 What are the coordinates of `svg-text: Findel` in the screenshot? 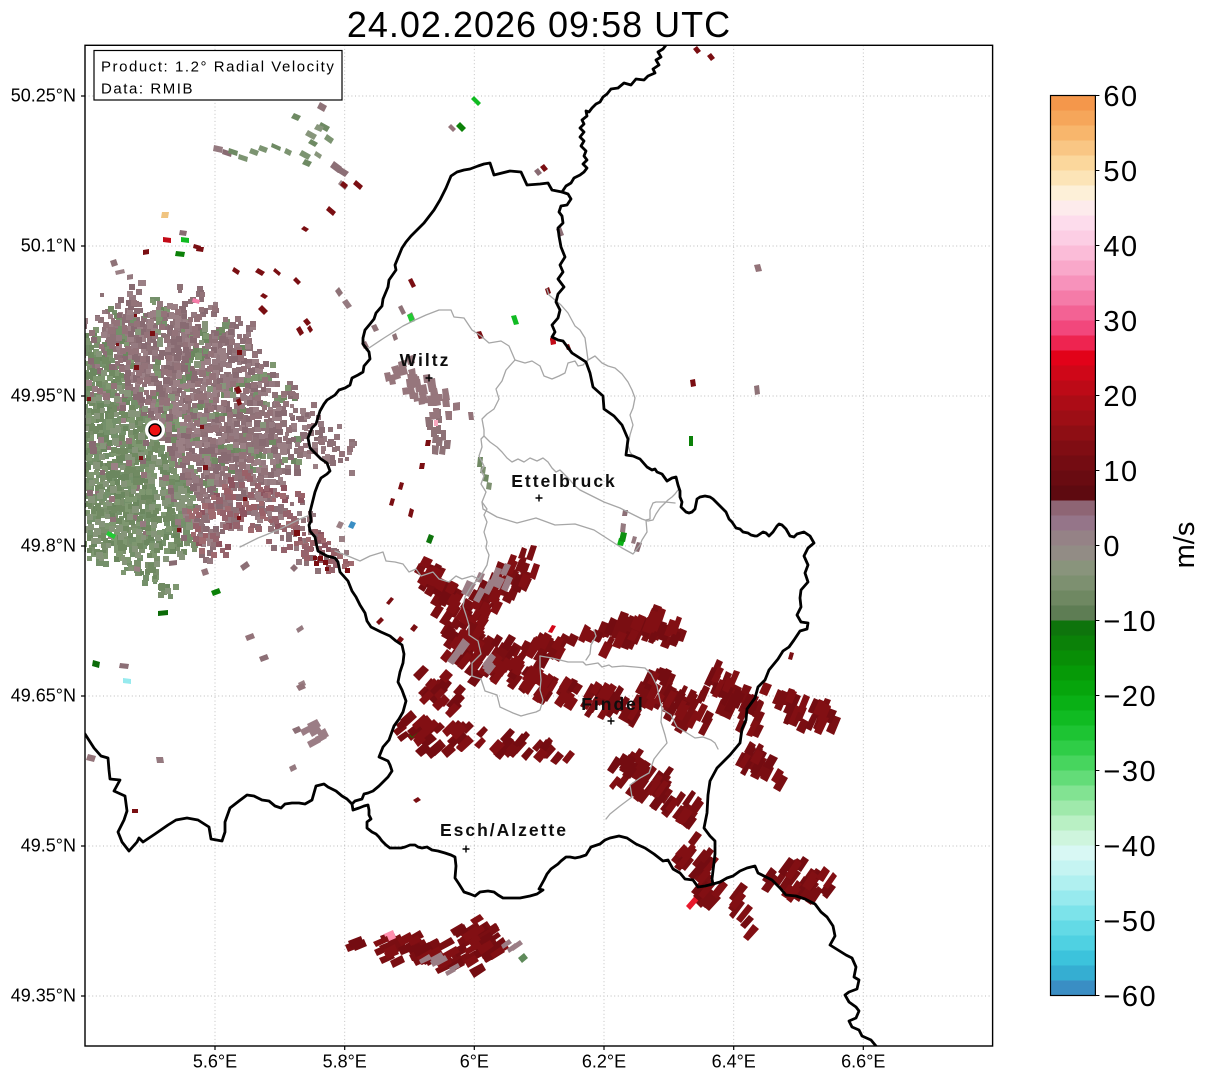 It's located at (613, 704).